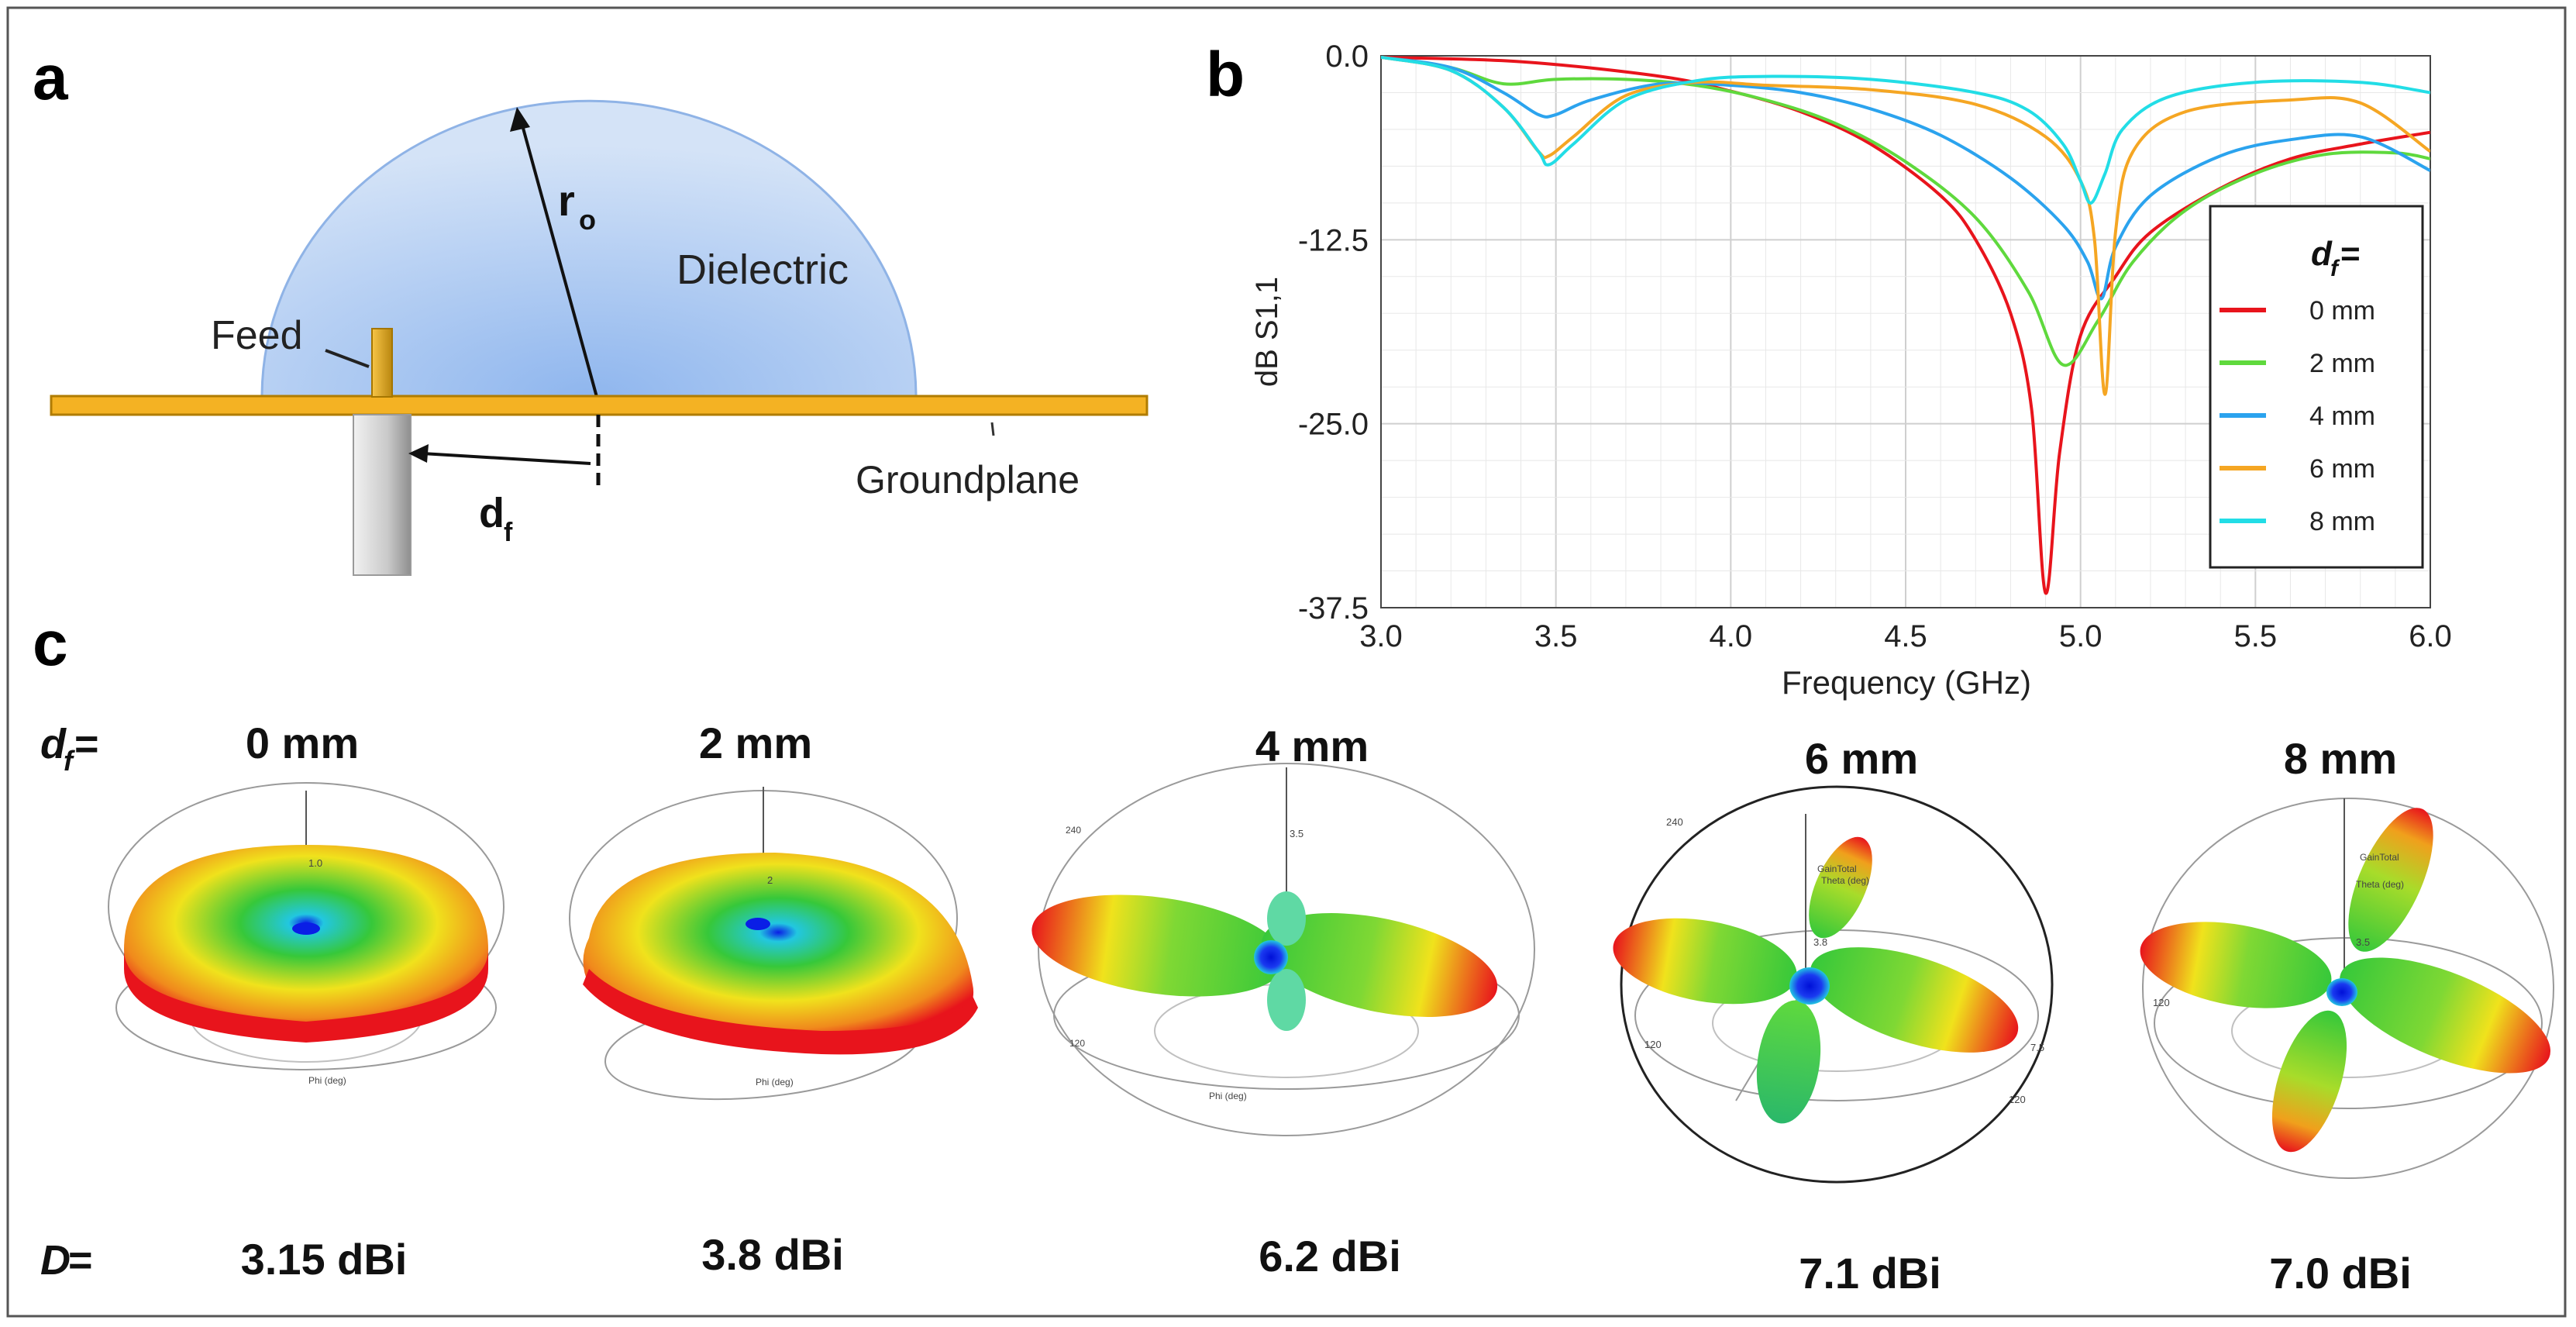  Describe the element at coordinates (2297, 416) in the screenshot. I see `legend-items: 0 mm 2 mm 4 mm 6 mm 8 mm` at that location.